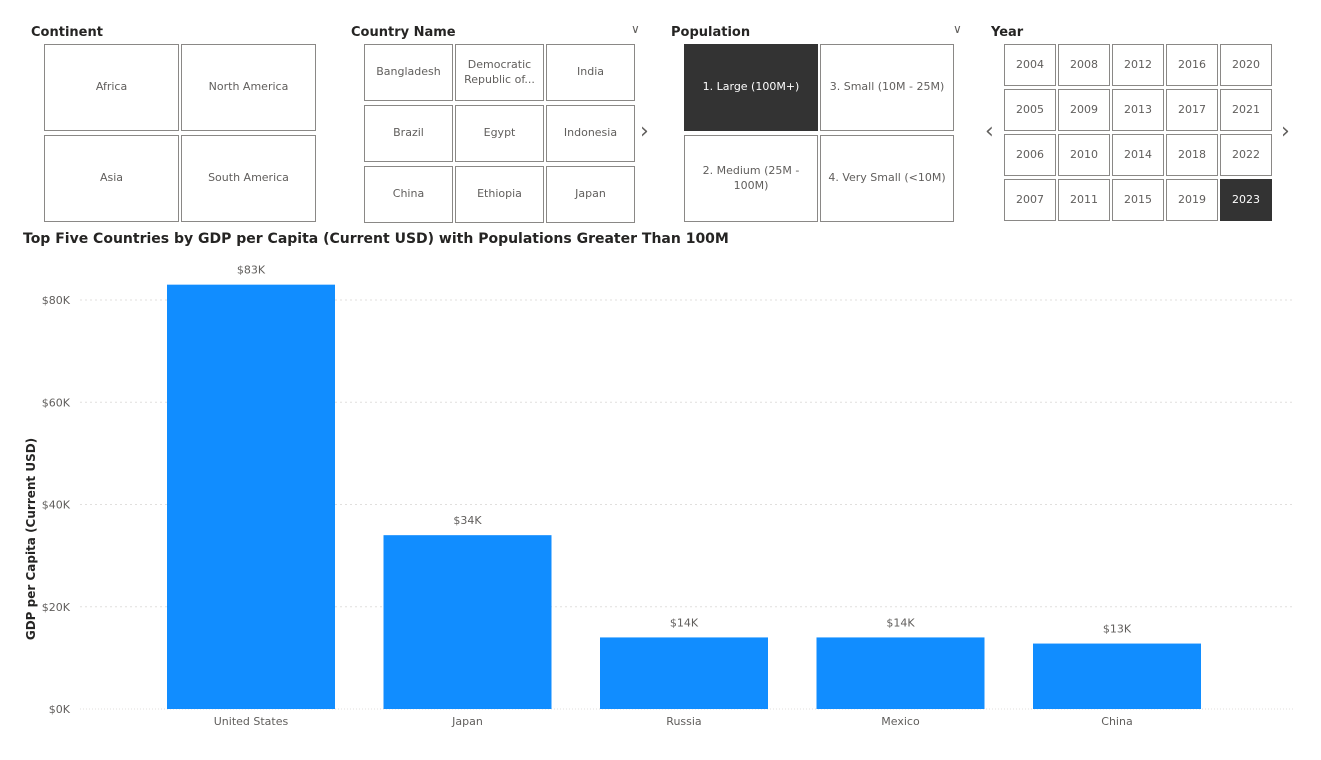  Describe the element at coordinates (56, 402) in the screenshot. I see `y-tick-label: $60K` at that location.